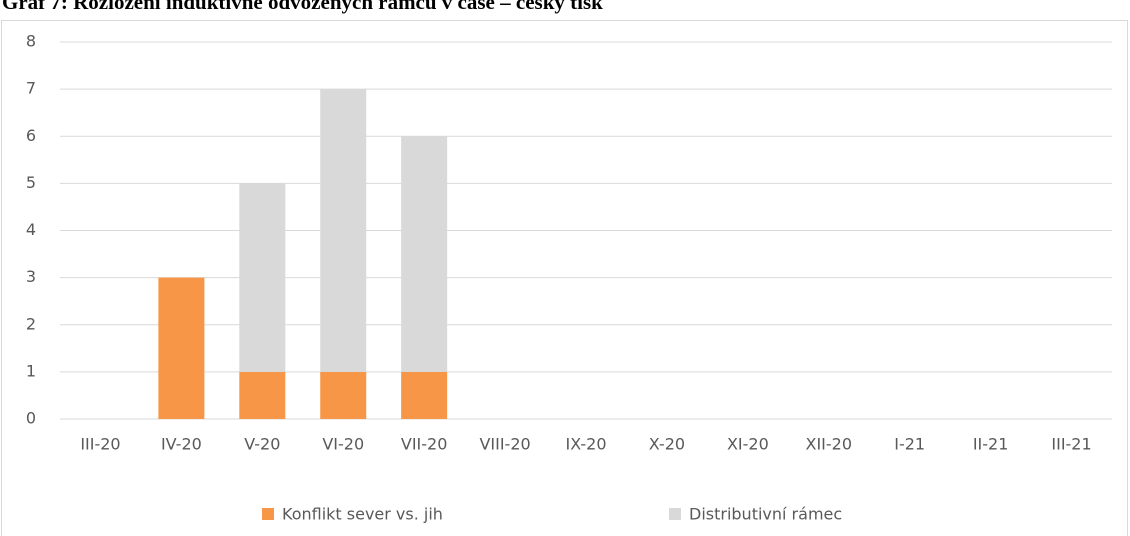 This screenshot has height=536, width=1130. I want to click on y-tick-label: 3, so click(31, 276).